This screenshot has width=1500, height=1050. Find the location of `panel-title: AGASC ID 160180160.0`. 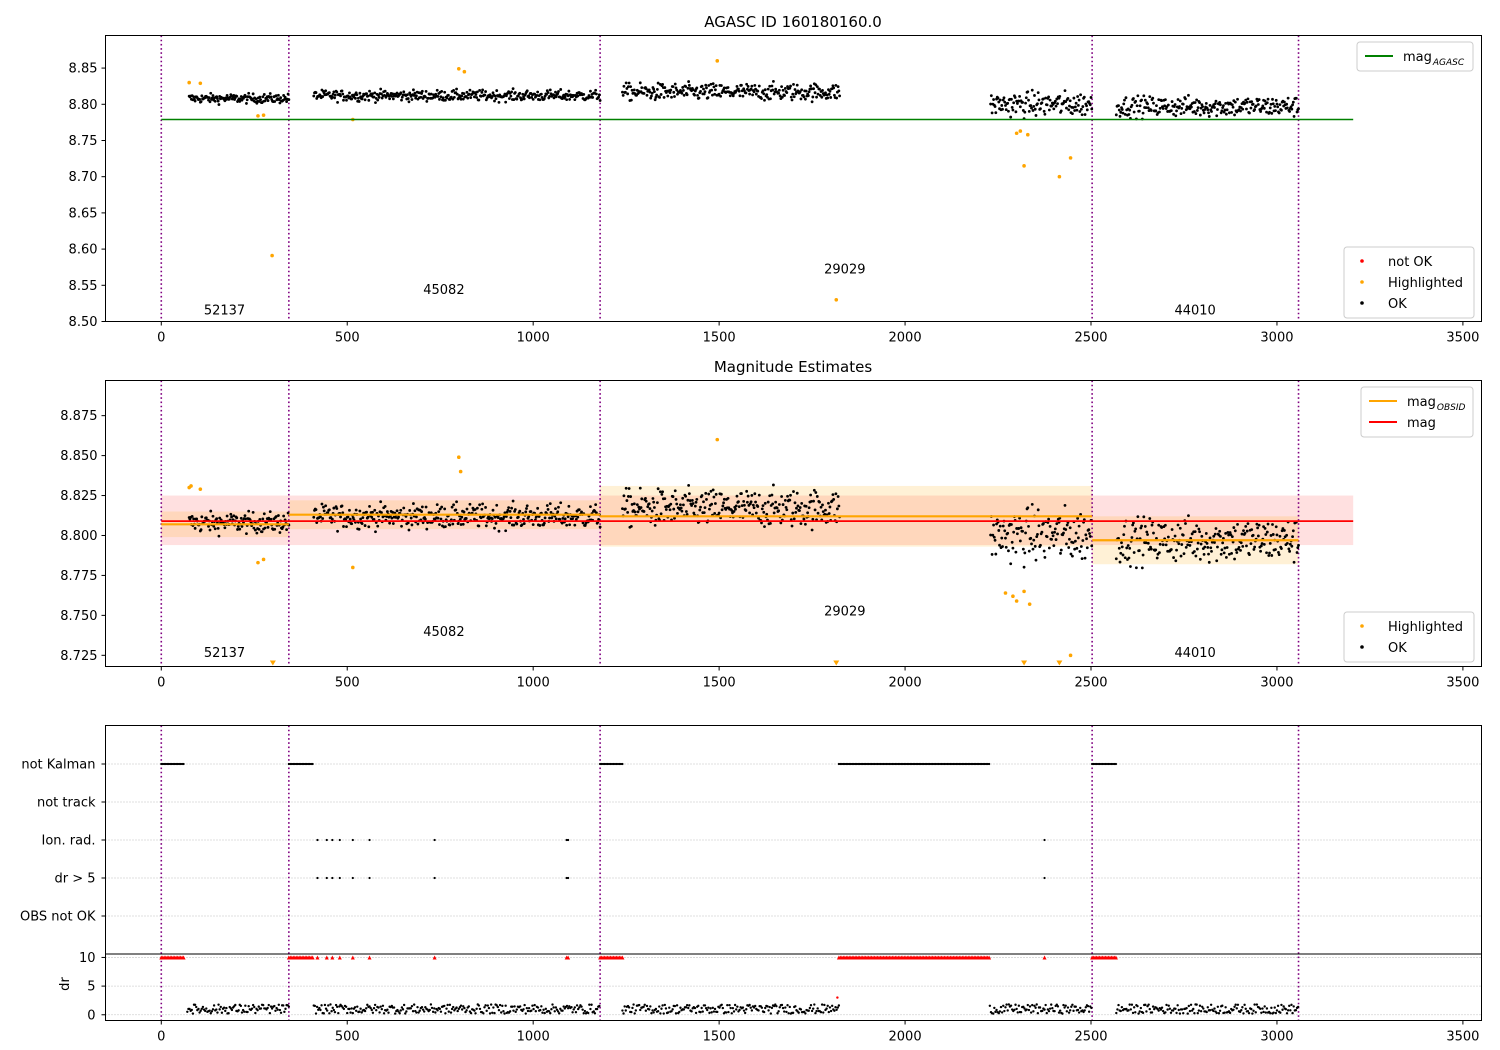

panel-title: AGASC ID 160180160.0 is located at coordinates (793, 22).